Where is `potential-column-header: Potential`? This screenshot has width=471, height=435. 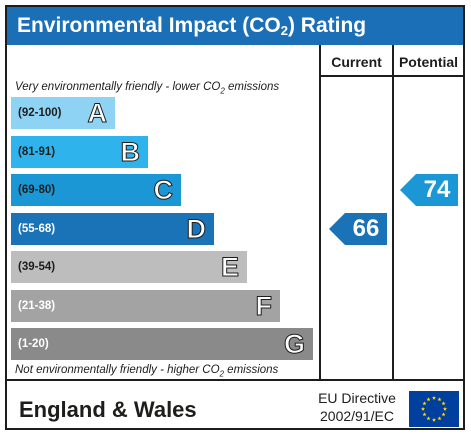
potential-column-header: Potential is located at coordinates (428, 62).